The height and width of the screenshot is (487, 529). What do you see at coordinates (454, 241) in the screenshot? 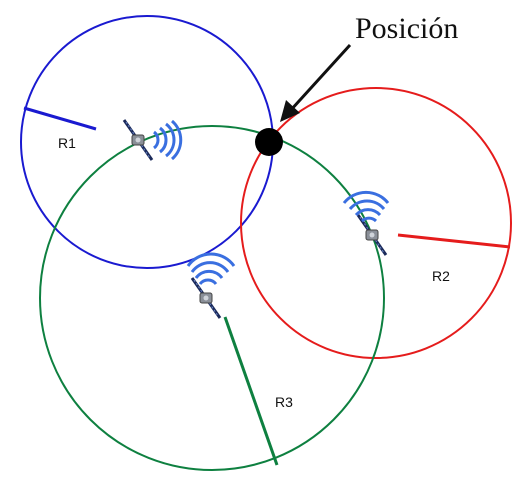
I see `radius-line-r2` at bounding box center [454, 241].